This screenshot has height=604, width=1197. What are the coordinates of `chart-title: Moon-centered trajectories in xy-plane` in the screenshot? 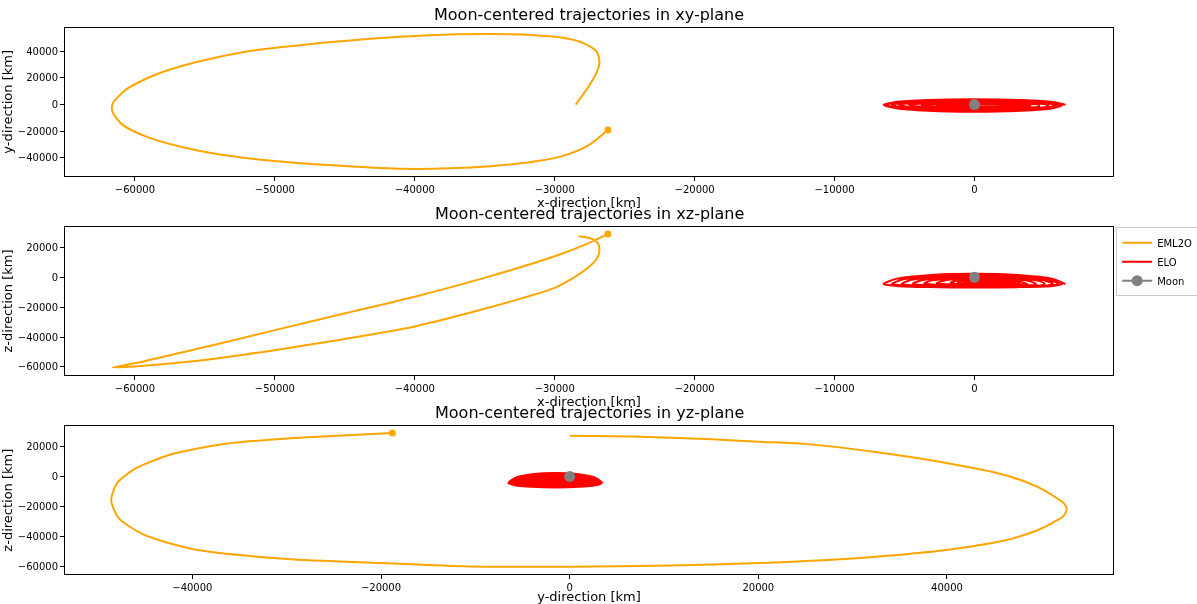 It's located at (589, 14).